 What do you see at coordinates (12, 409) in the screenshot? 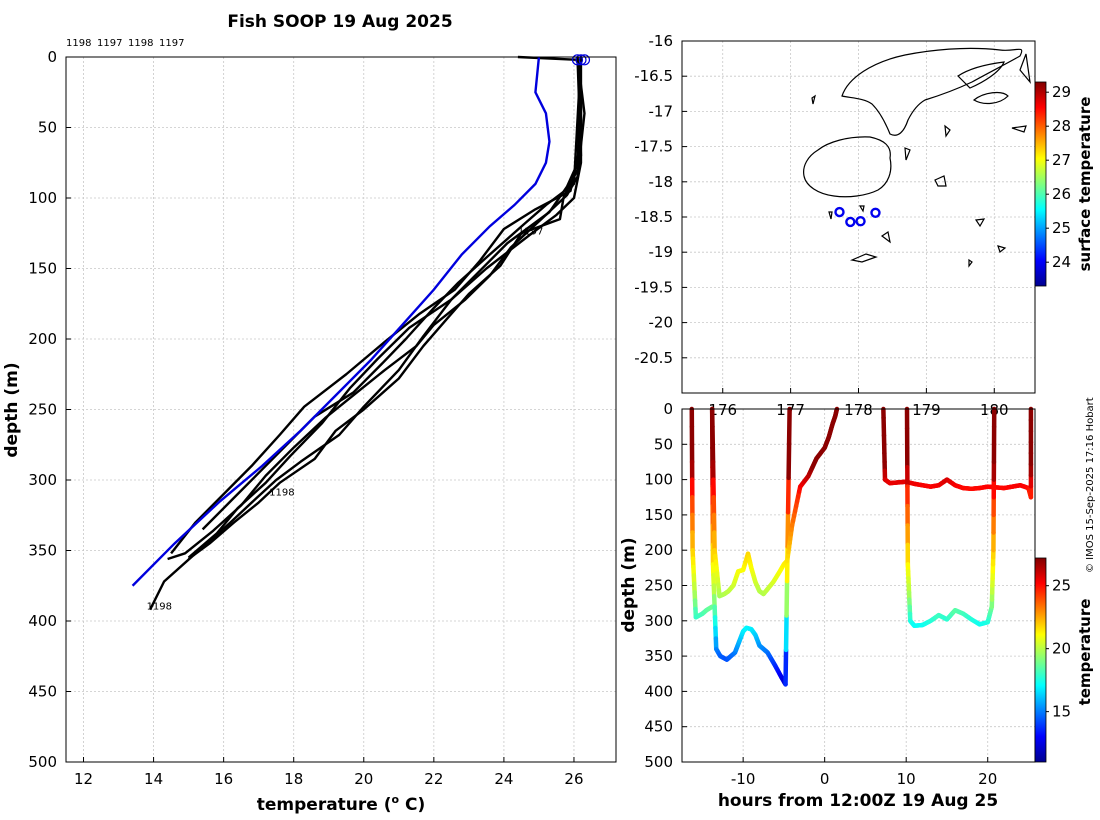
I see `profile-y-axis-label: depth (m)` at bounding box center [12, 409].